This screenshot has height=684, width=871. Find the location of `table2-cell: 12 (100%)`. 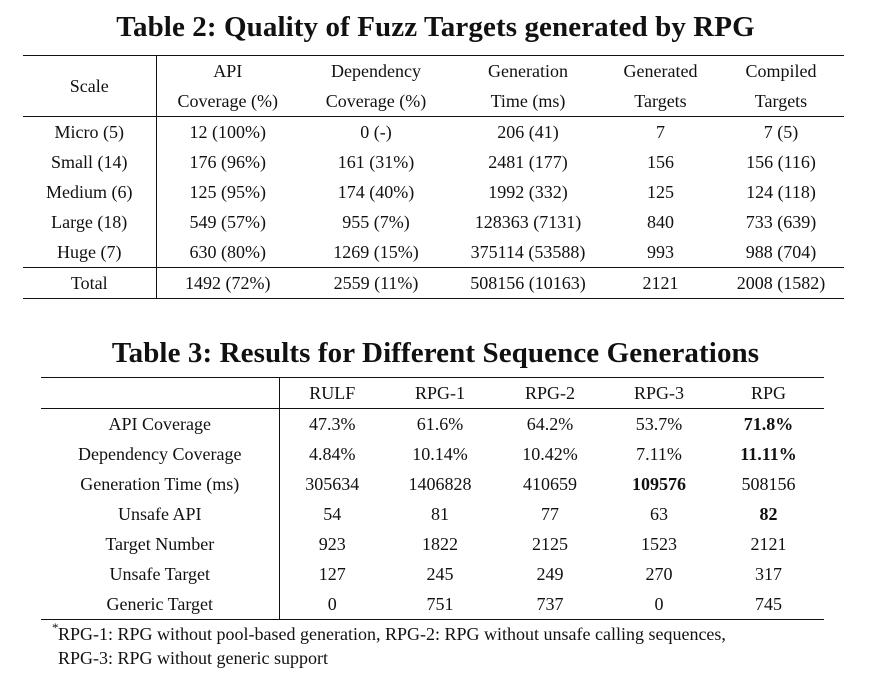

table2-cell: 12 (100%) is located at coordinates (227, 132).